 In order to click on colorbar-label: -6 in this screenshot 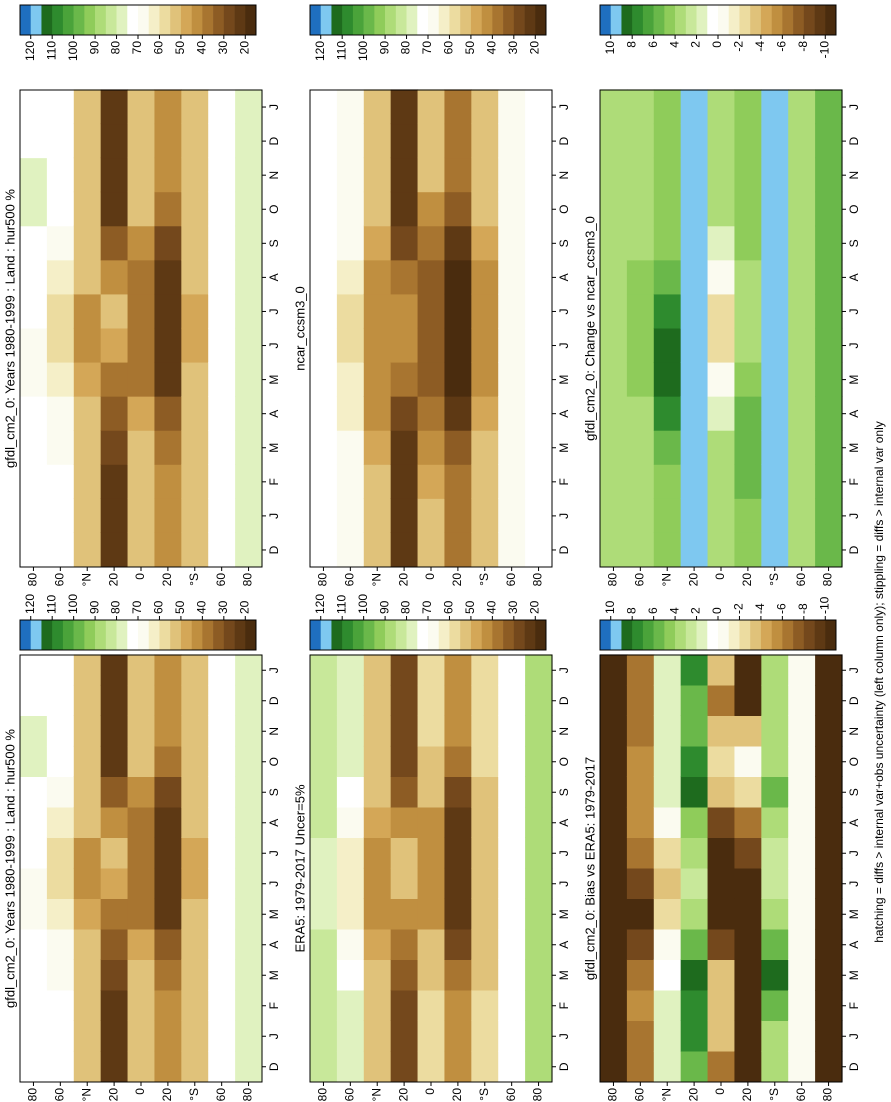, I will do `click(782, 608)`.